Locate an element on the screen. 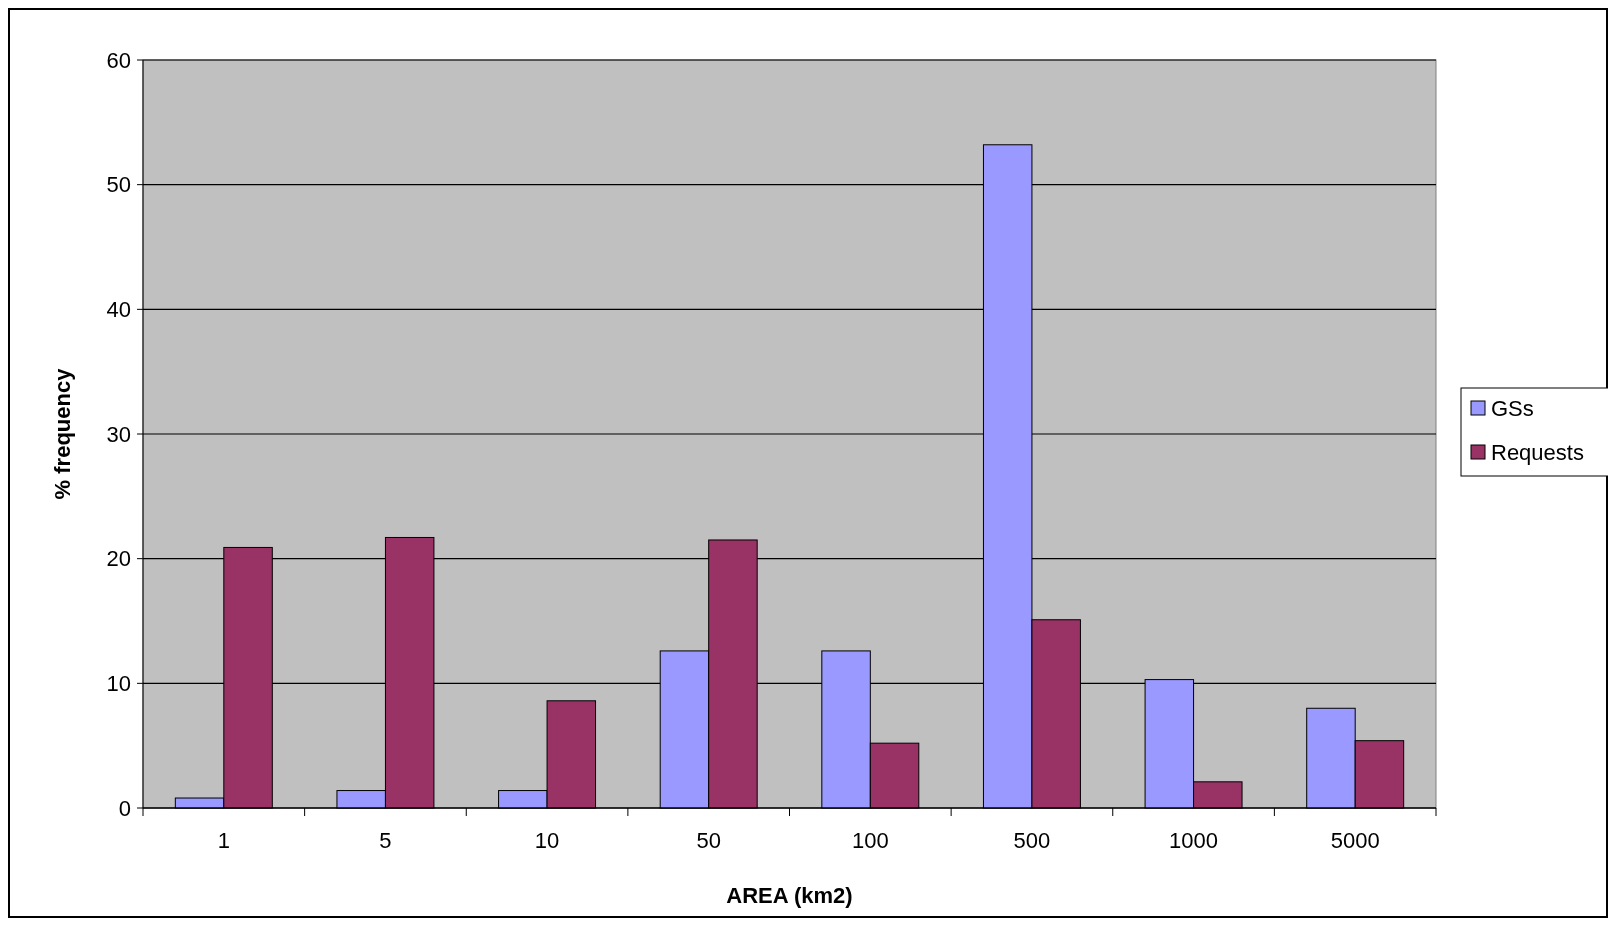 The width and height of the screenshot is (1620, 930). y-tick-label: 0 is located at coordinates (124, 808).